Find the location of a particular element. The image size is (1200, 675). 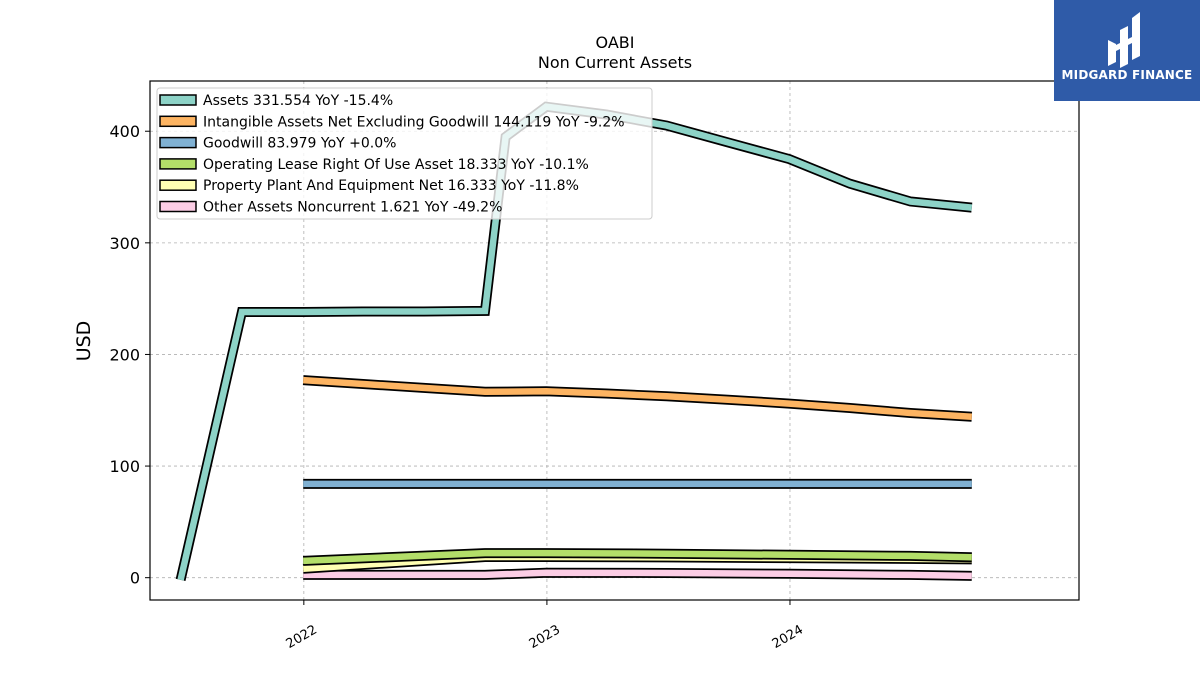

series-other-assets-noncurrent is located at coordinates (637, 574).